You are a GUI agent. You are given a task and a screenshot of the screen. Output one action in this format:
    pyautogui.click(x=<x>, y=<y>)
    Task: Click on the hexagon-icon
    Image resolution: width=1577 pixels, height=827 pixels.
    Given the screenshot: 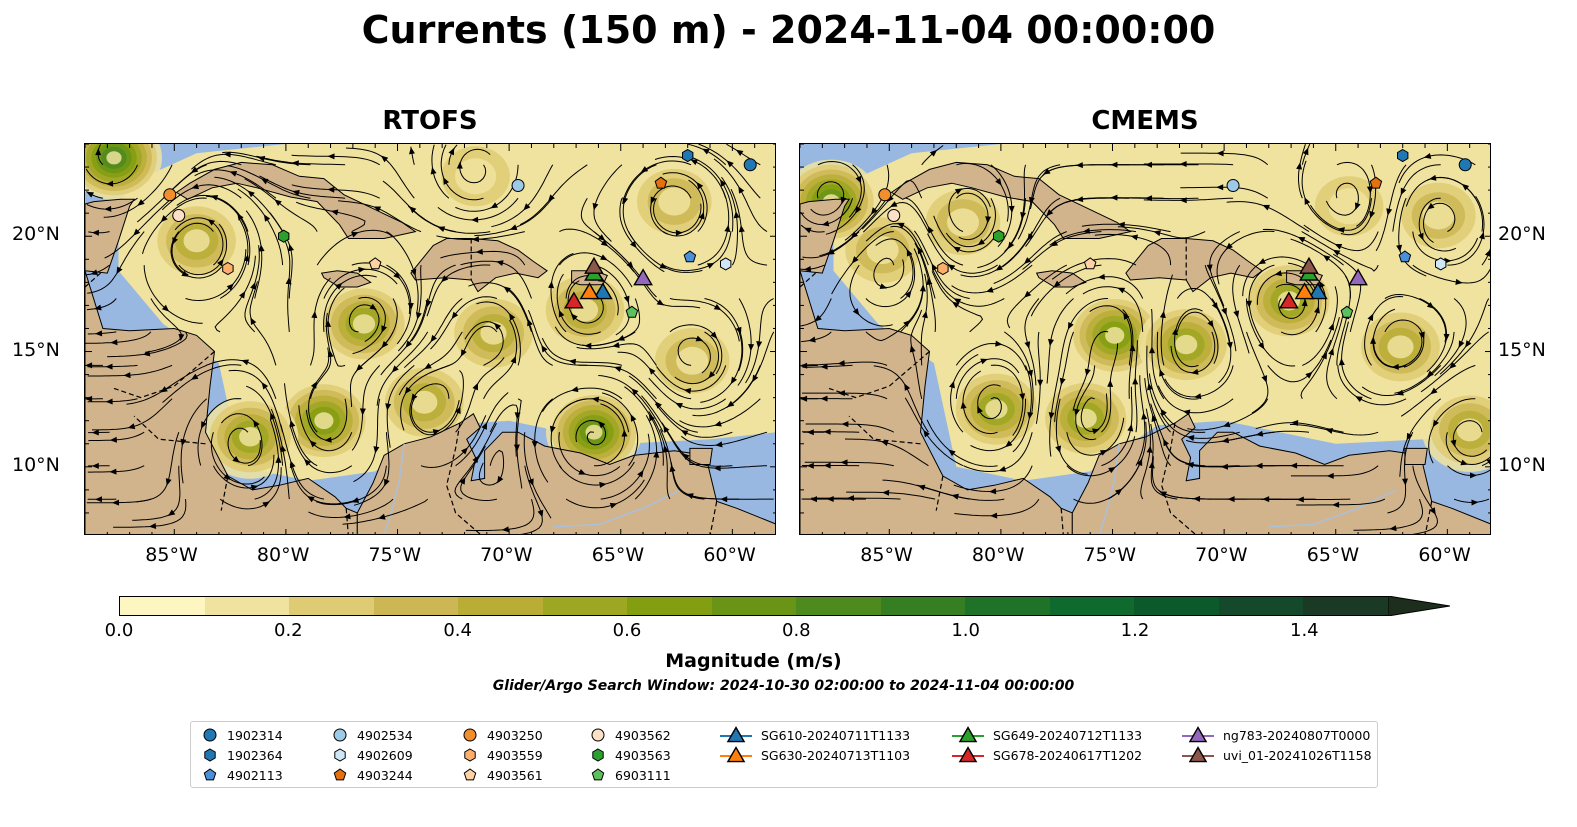 What is the action you would take?
    pyautogui.click(x=470, y=755)
    